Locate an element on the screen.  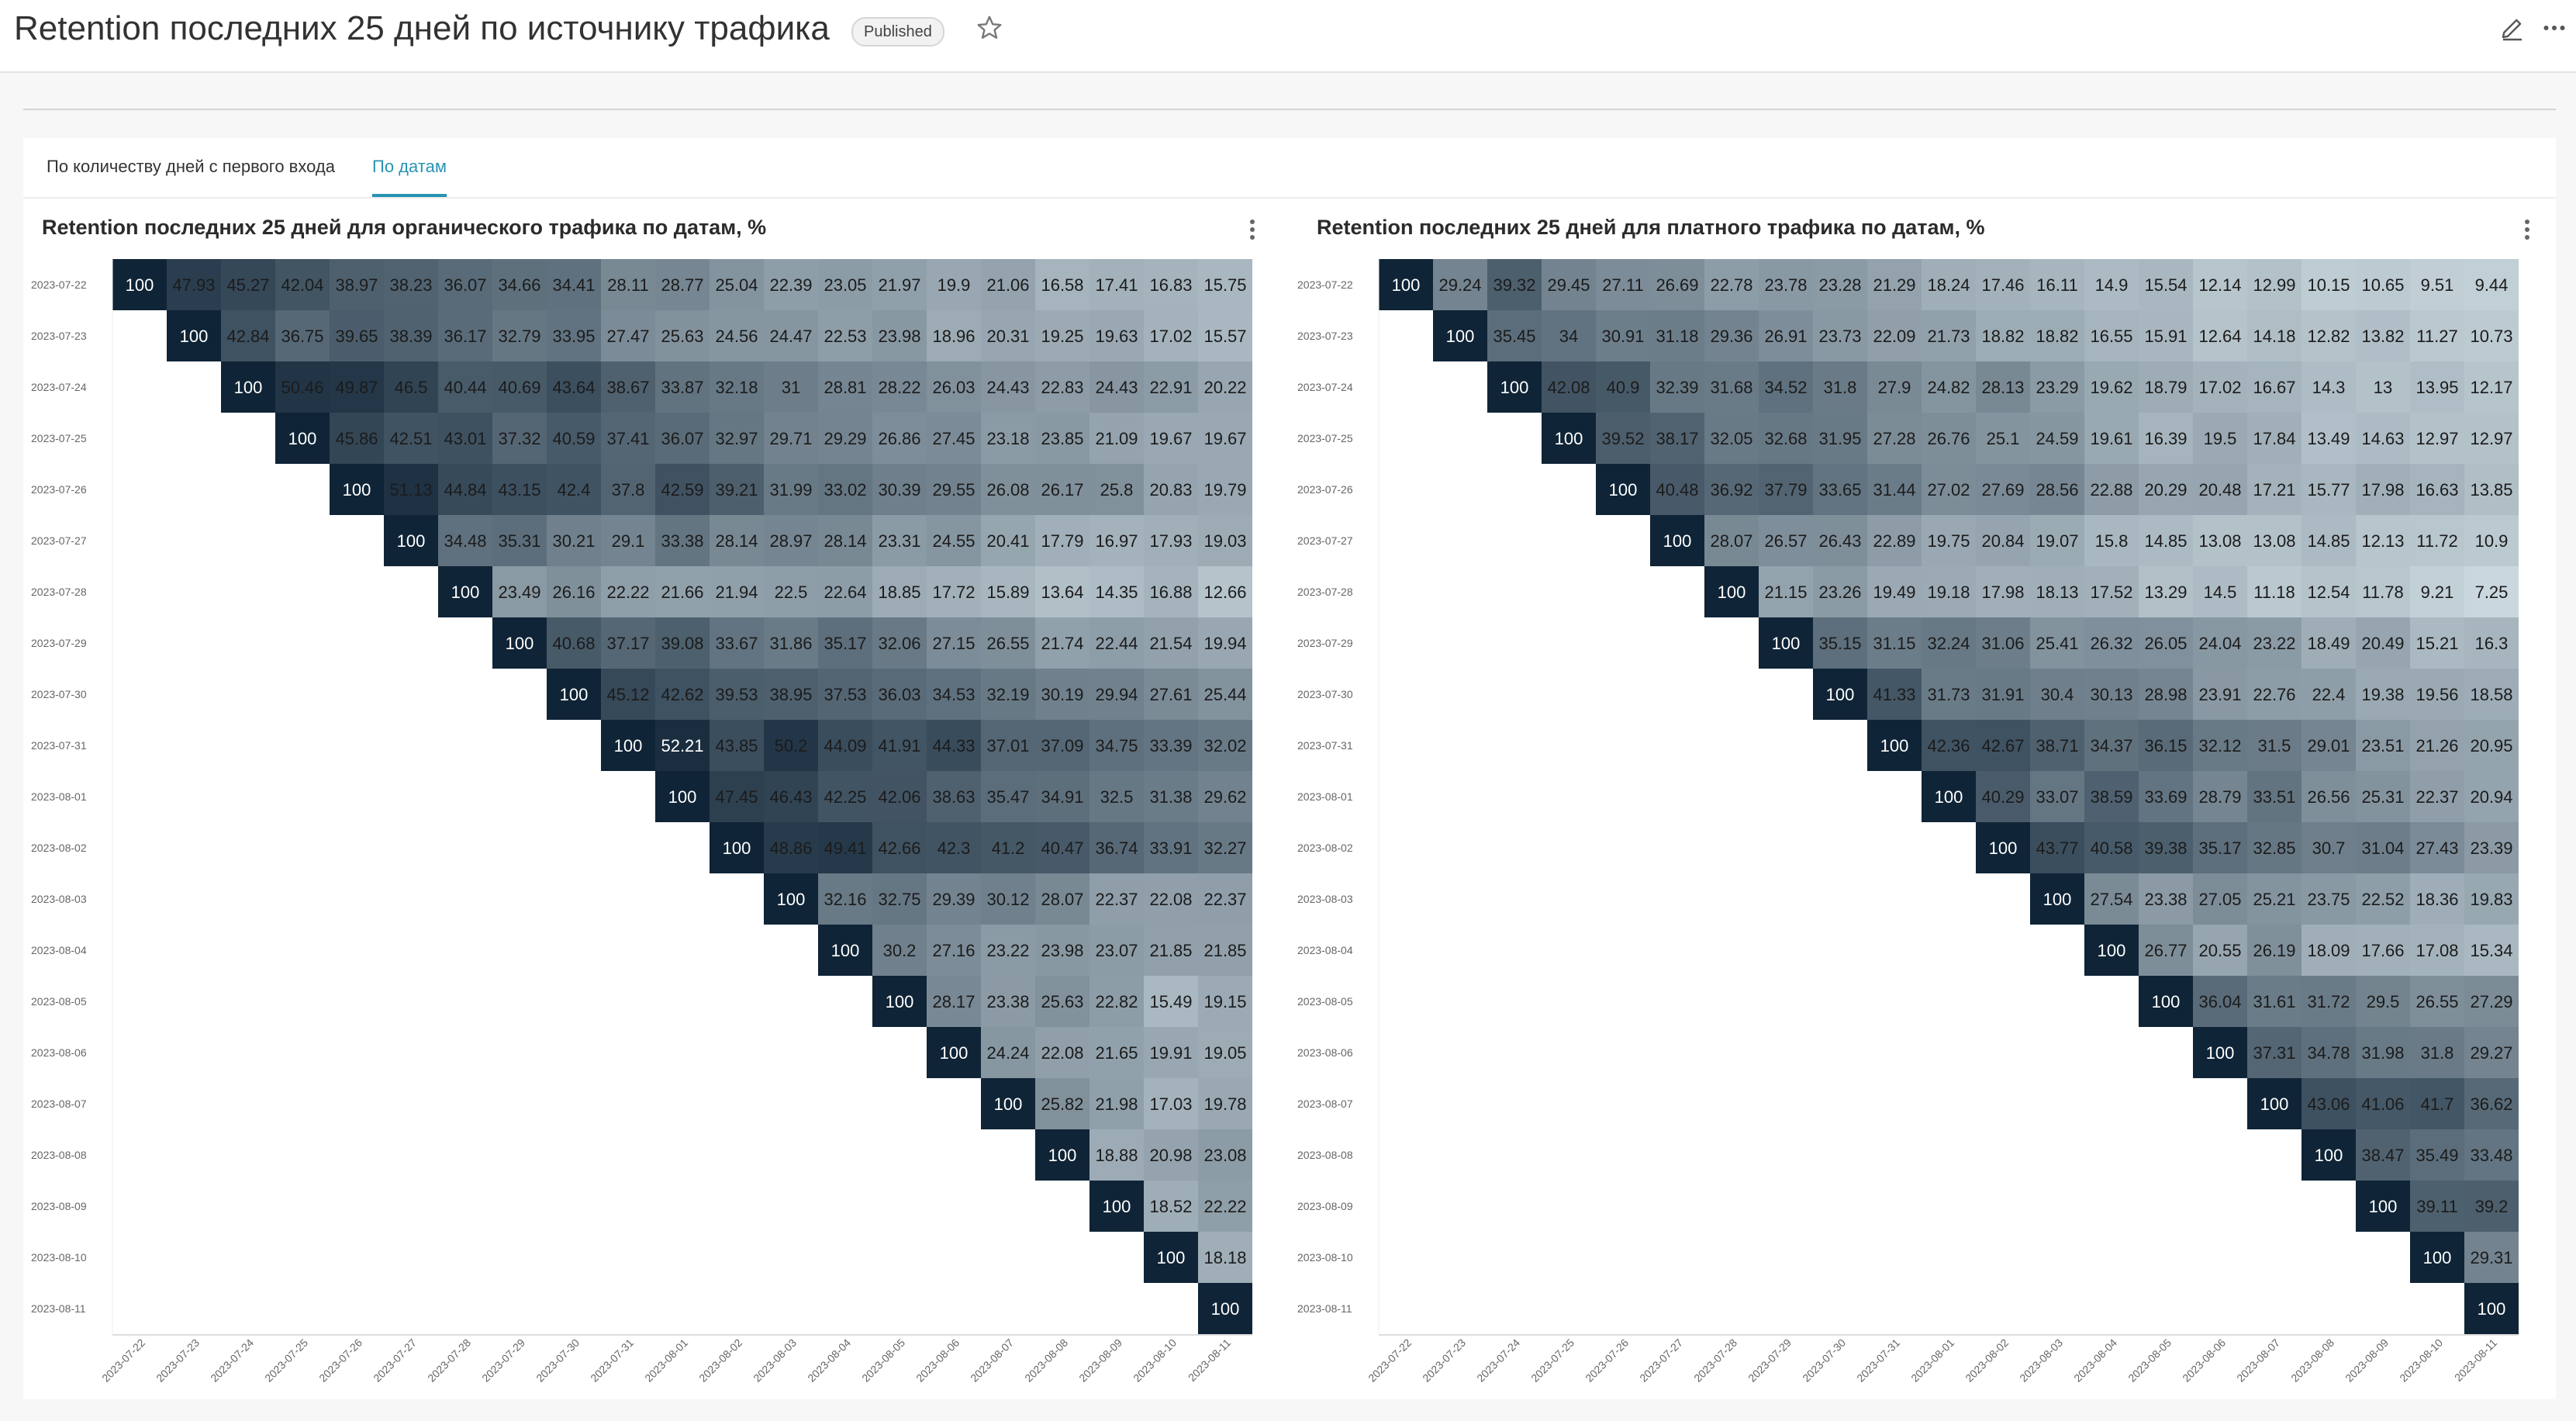
heatmap-cell-label: 17.08 is located at coordinates (2436, 951).